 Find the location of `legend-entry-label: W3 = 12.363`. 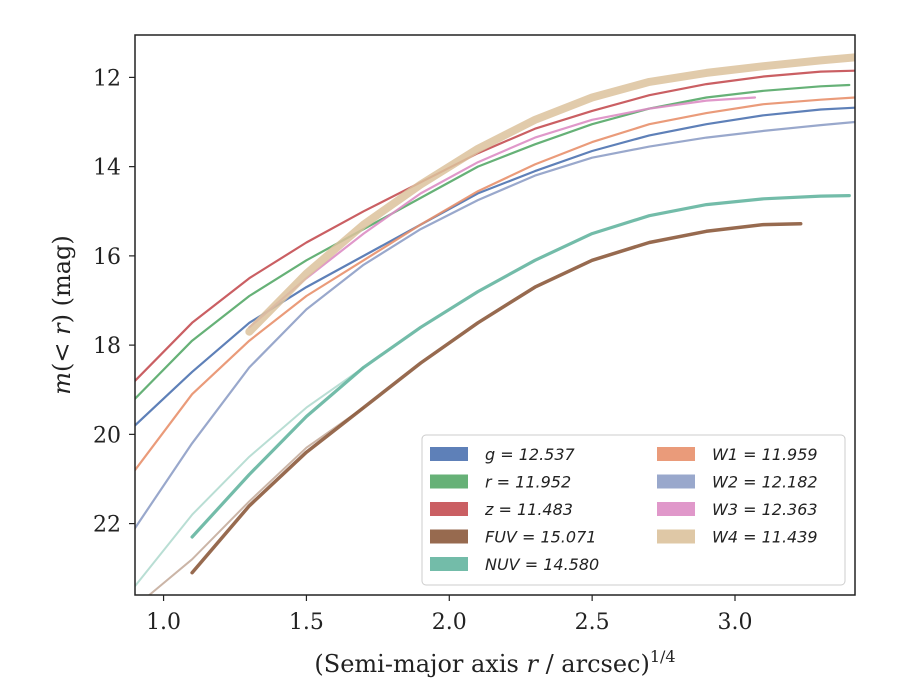

legend-entry-label: W3 = 12.363 is located at coordinates (765, 509).